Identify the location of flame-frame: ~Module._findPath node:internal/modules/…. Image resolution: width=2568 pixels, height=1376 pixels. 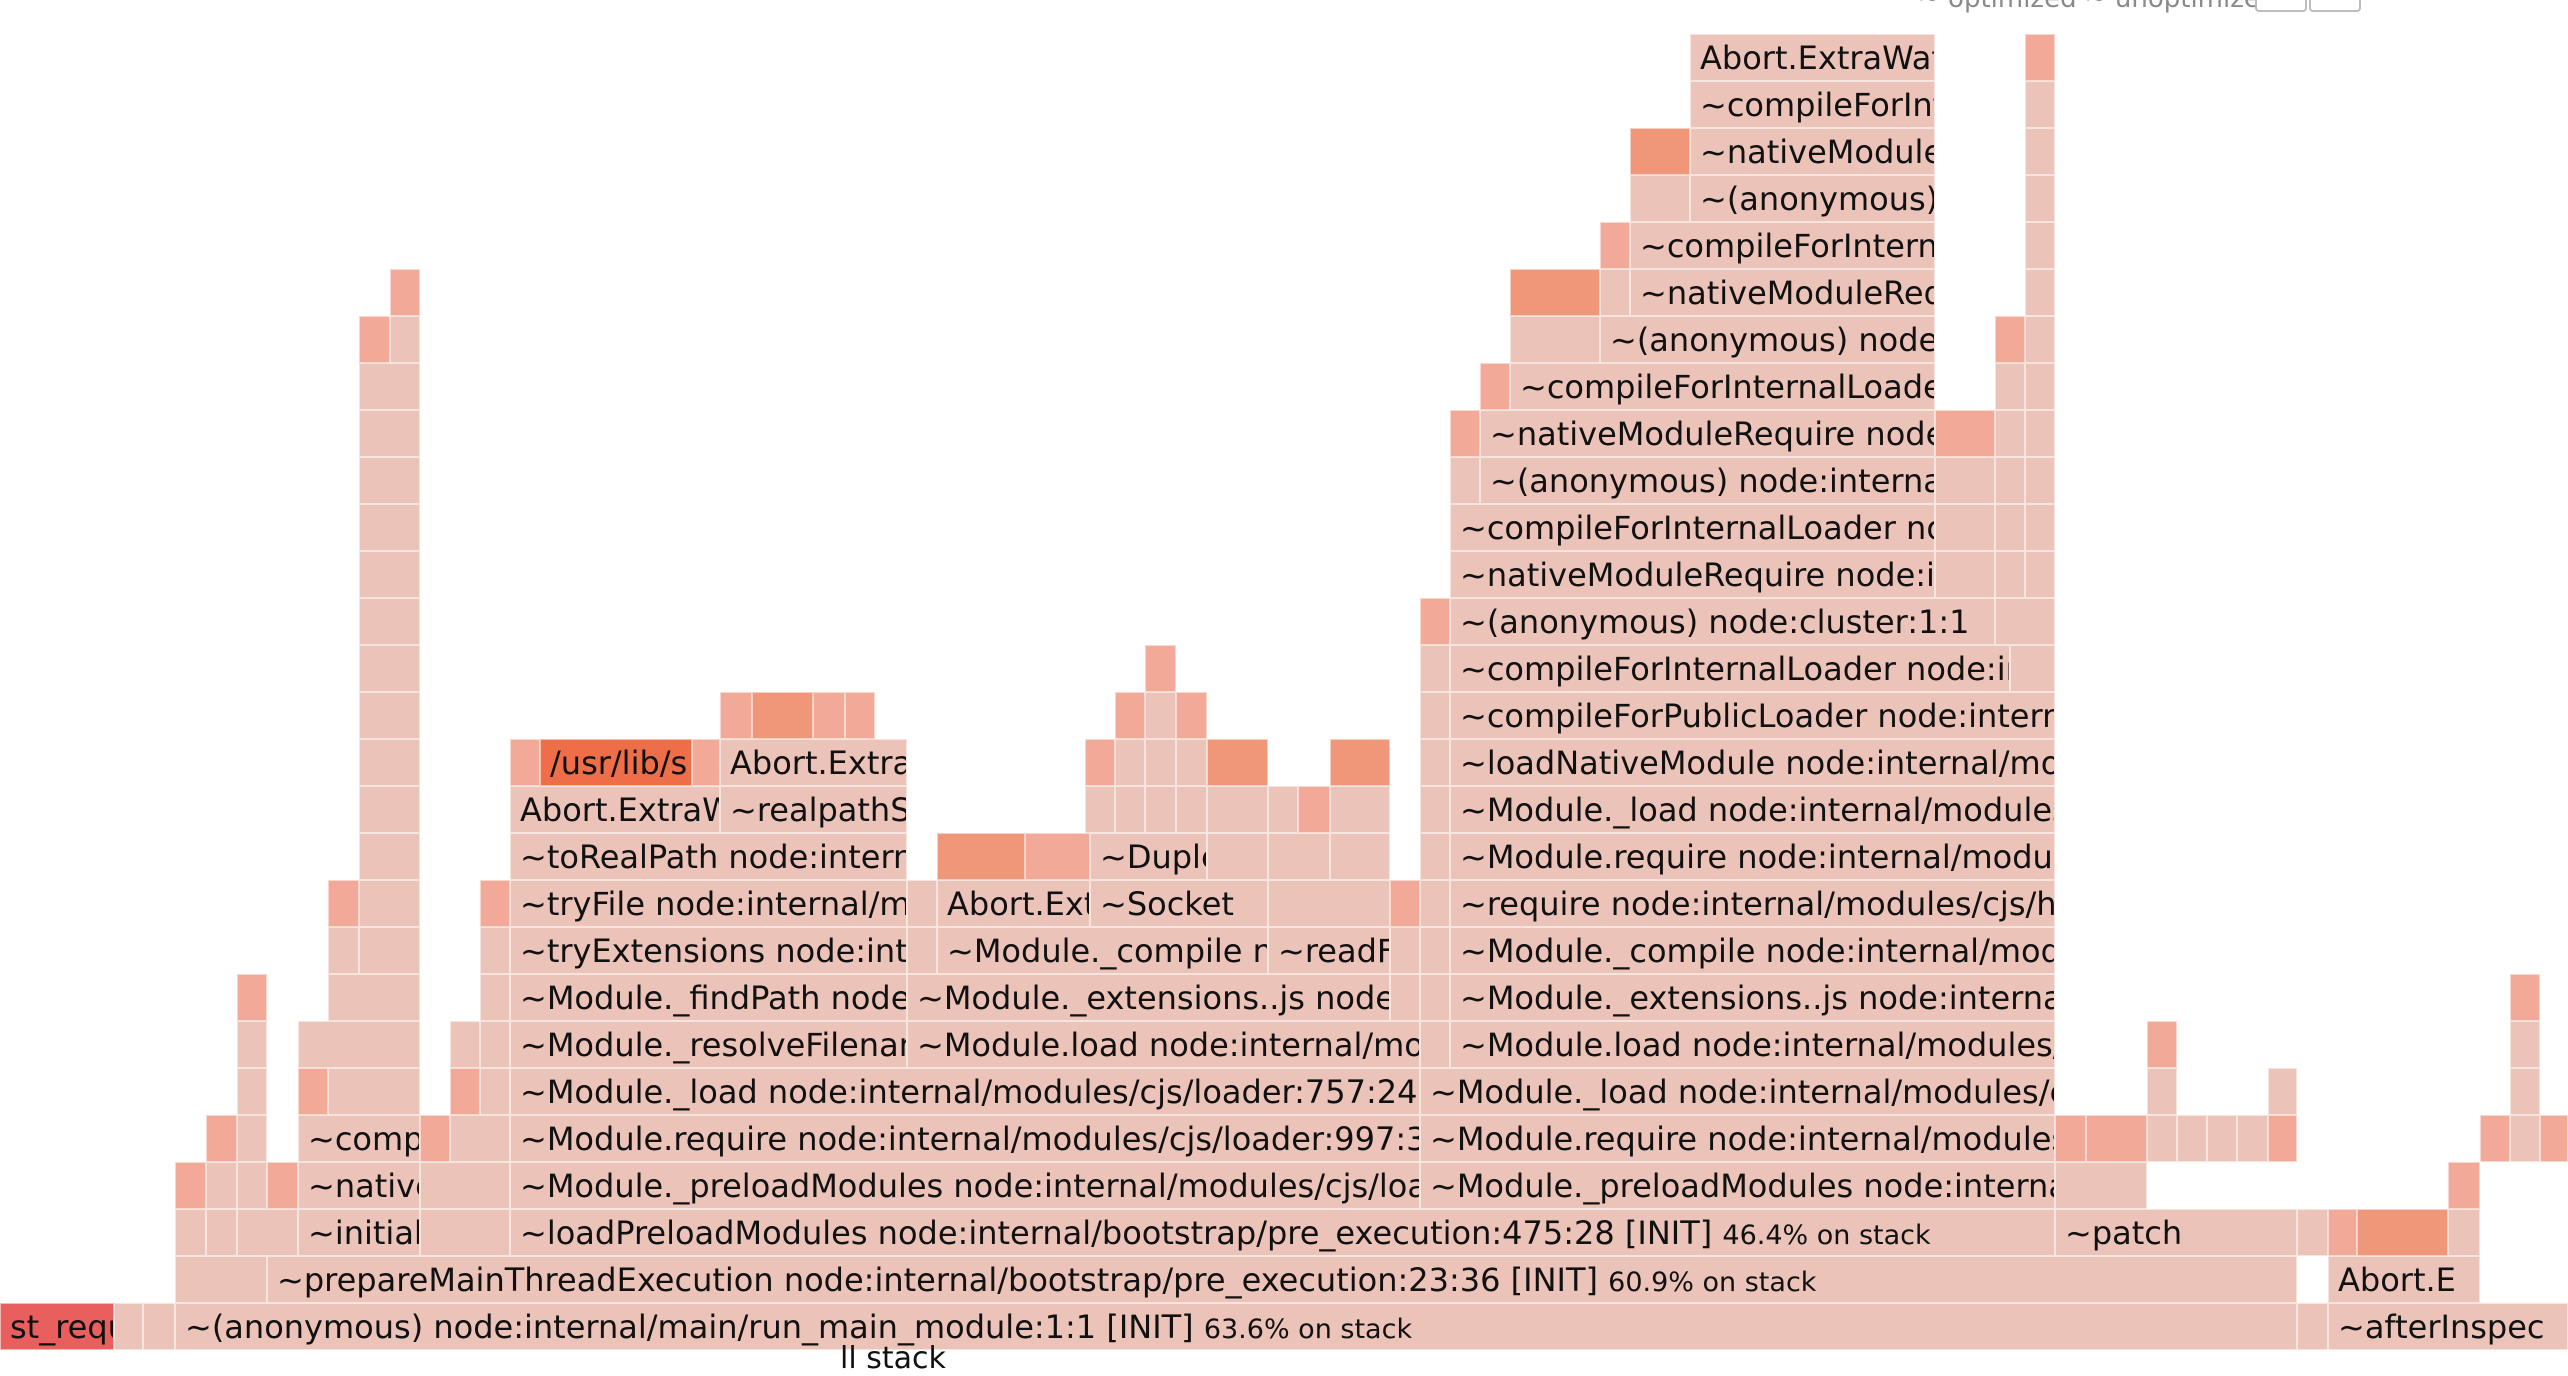
(708, 997).